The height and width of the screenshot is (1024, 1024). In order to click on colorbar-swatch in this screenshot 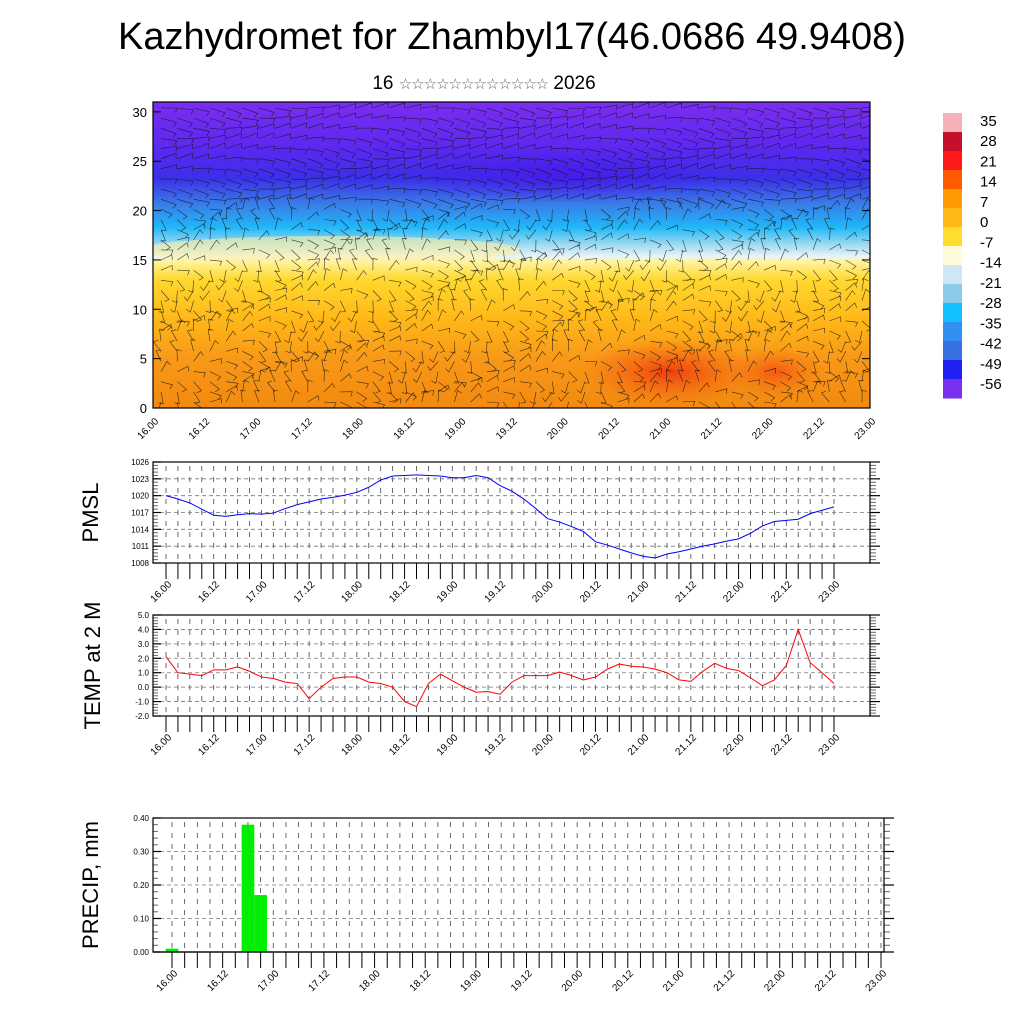, I will do `click(952, 275)`.